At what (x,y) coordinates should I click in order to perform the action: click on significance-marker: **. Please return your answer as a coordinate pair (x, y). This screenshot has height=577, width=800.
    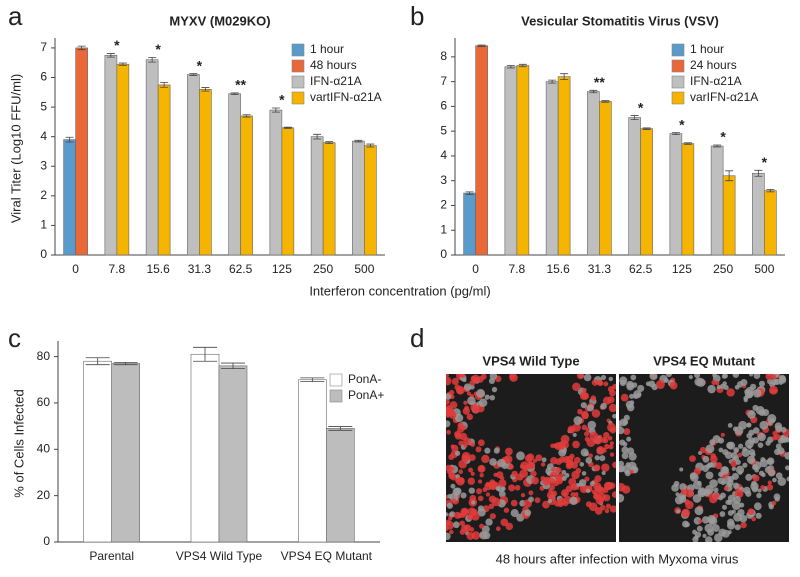
    Looking at the image, I should click on (599, 82).